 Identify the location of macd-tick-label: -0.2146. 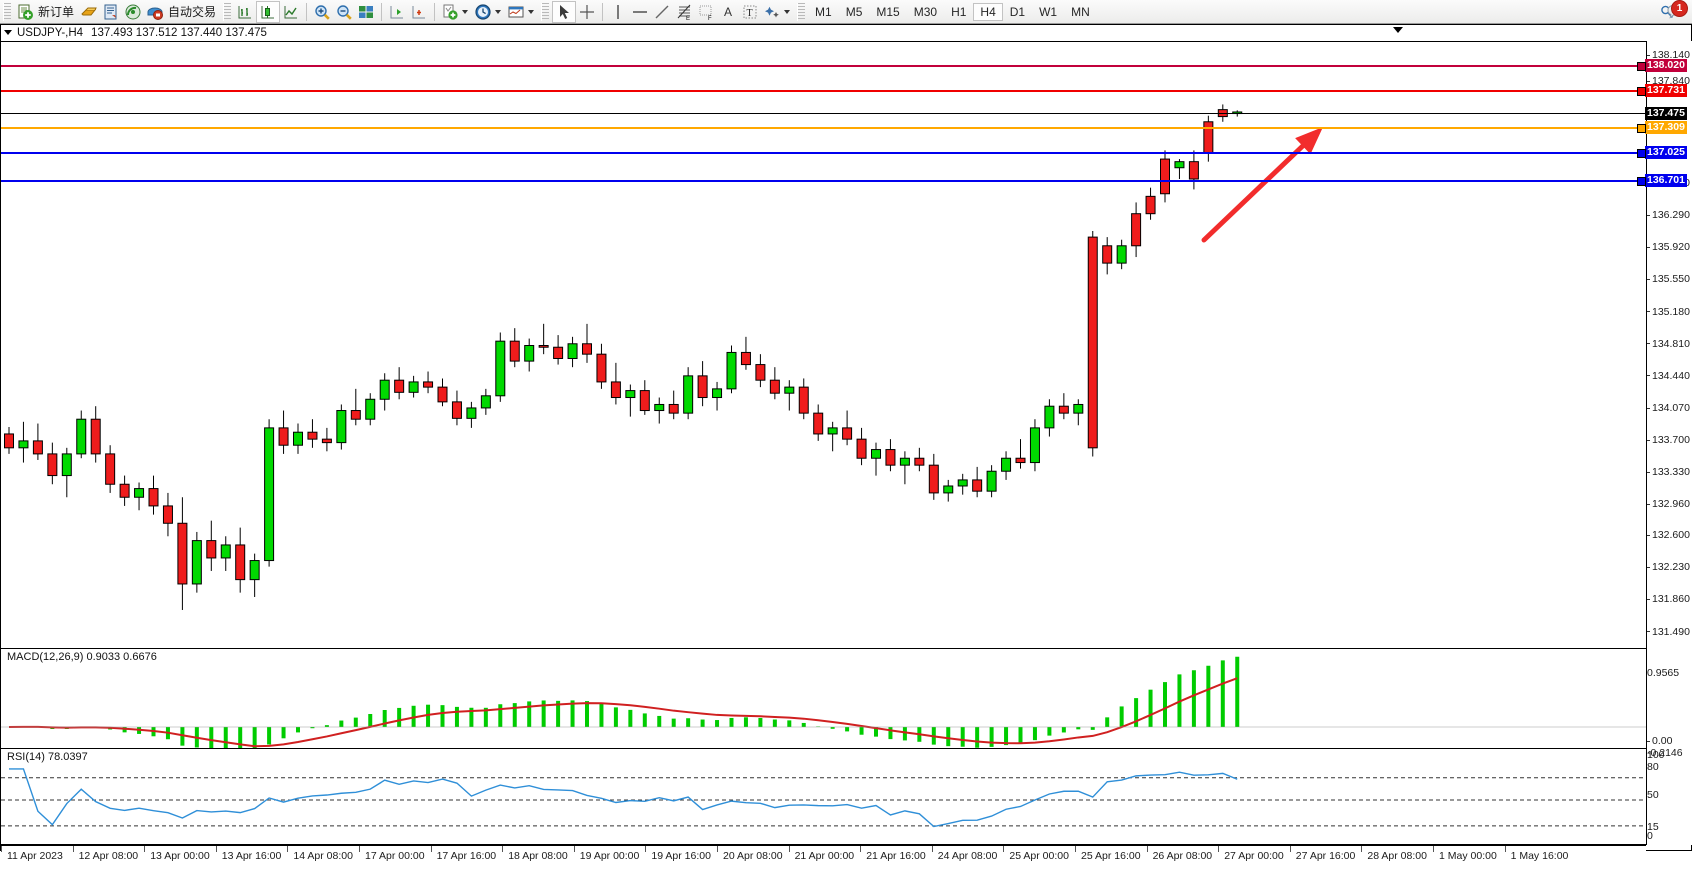
(1665, 753).